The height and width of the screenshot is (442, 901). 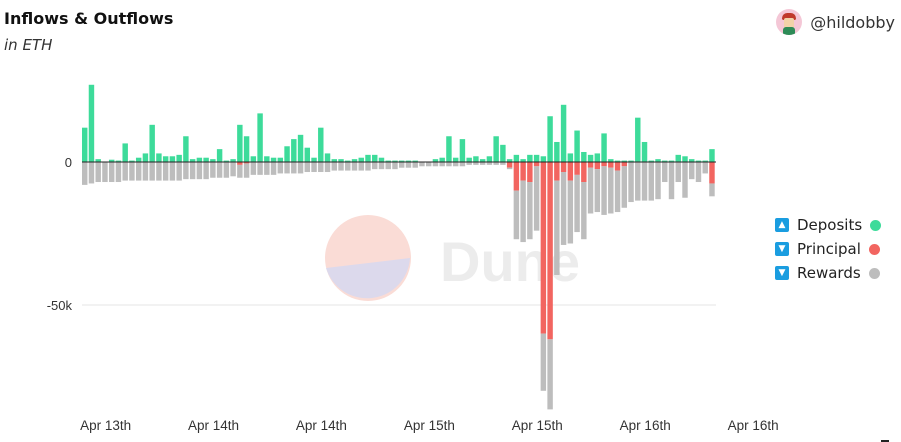 What do you see at coordinates (835, 22) in the screenshot?
I see `author-badge: @hildobby` at bounding box center [835, 22].